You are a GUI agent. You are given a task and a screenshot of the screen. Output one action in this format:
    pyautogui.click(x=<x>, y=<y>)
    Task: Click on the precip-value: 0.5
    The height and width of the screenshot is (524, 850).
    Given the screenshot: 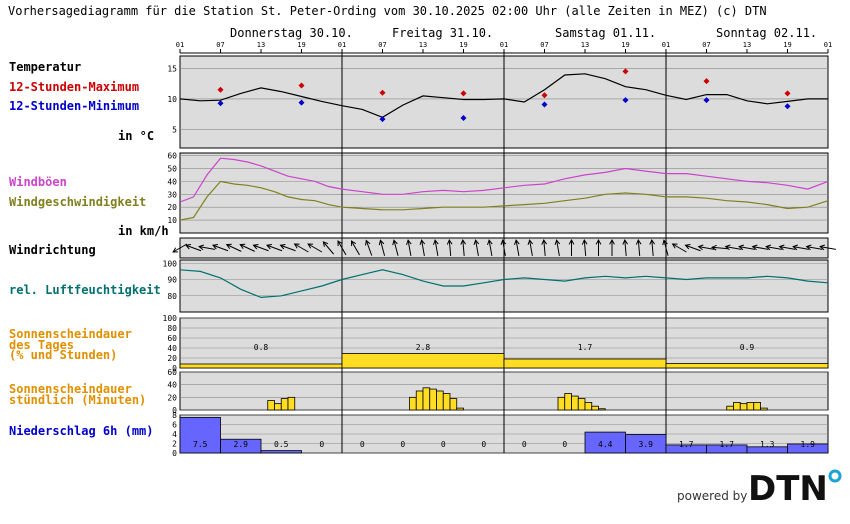 What is the action you would take?
    pyautogui.click(x=281, y=444)
    